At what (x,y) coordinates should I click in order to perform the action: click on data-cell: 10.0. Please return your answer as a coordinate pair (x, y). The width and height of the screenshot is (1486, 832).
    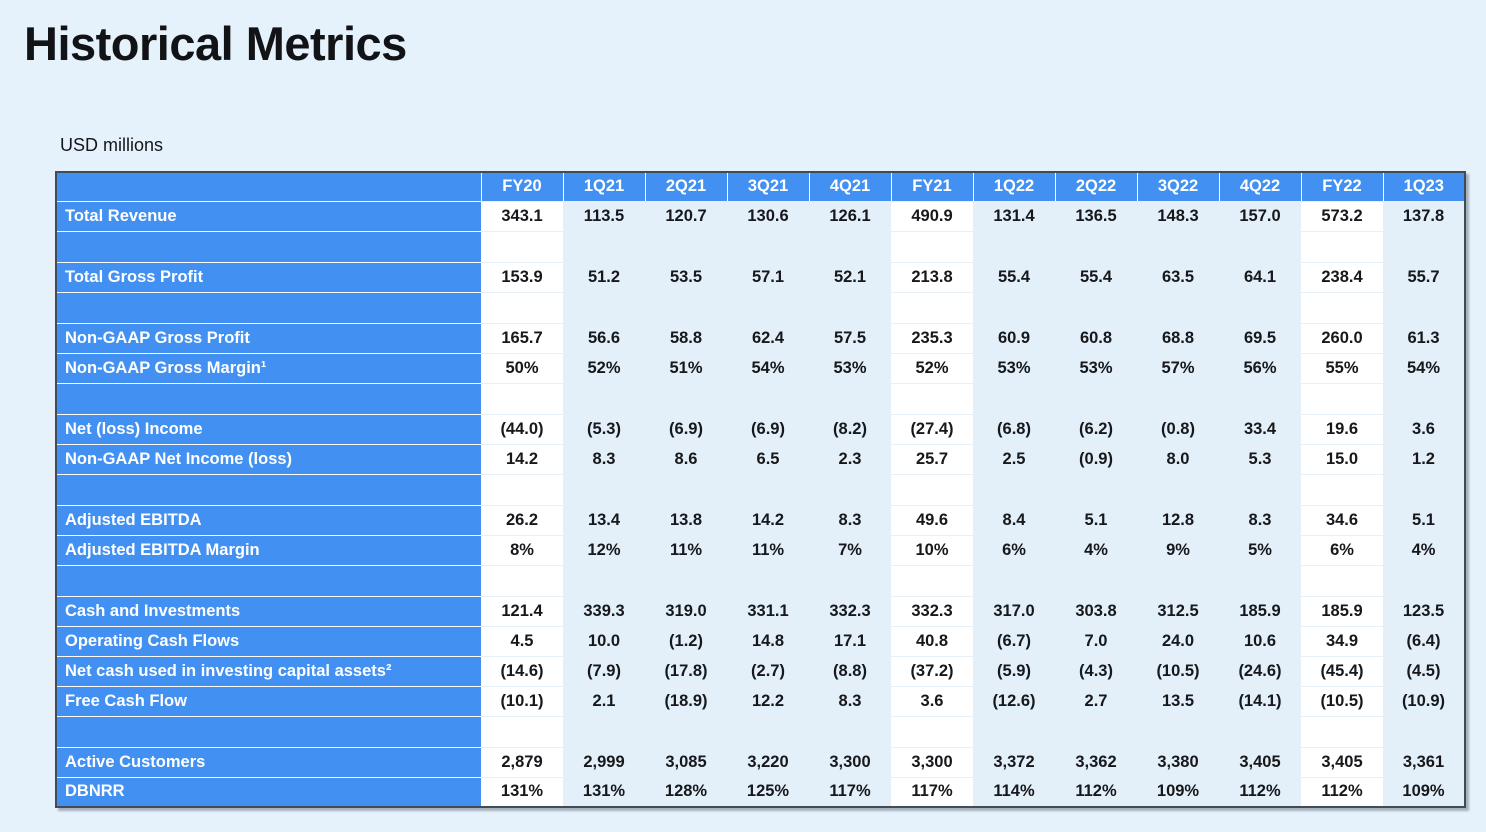
    Looking at the image, I should click on (604, 640).